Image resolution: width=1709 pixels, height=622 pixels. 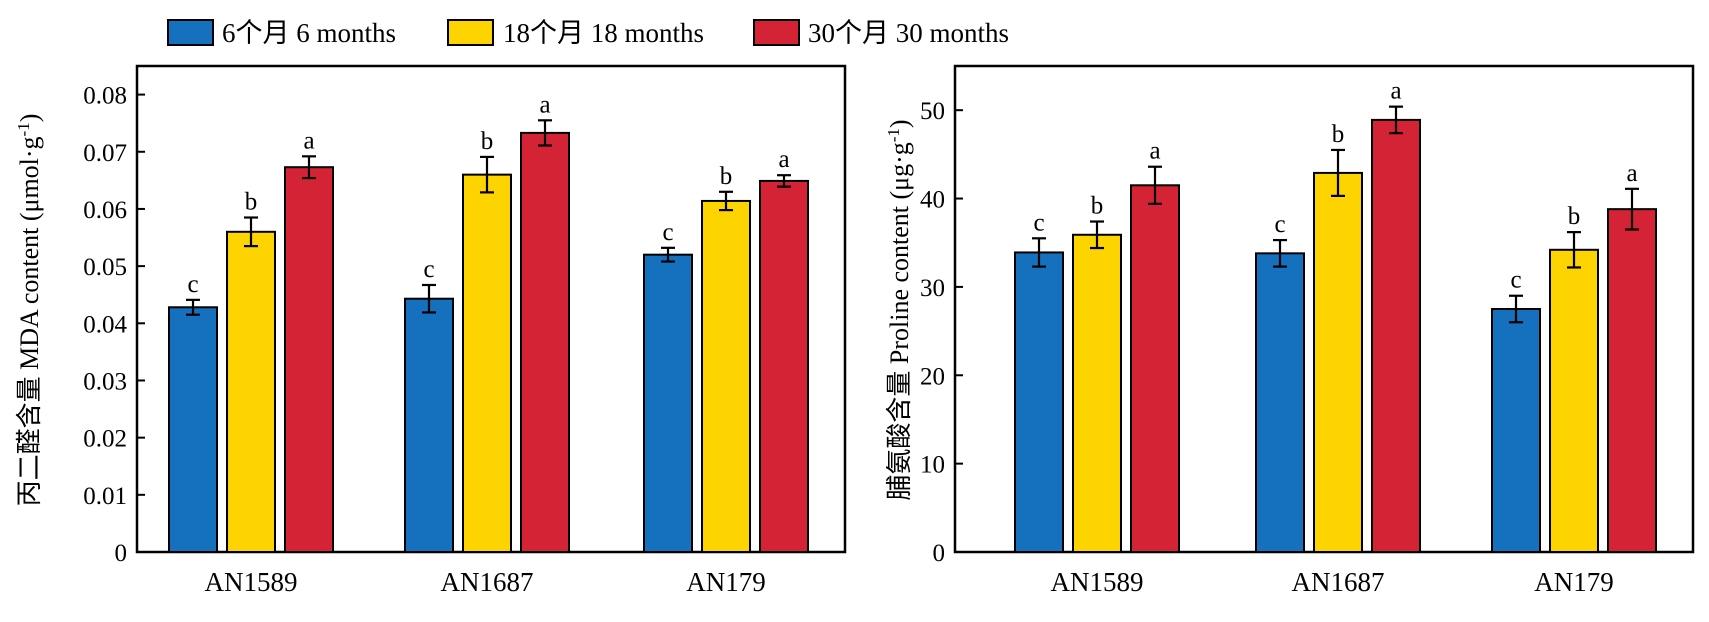 What do you see at coordinates (105, 439) in the screenshot?
I see `y-tick-label: 0.02` at bounding box center [105, 439].